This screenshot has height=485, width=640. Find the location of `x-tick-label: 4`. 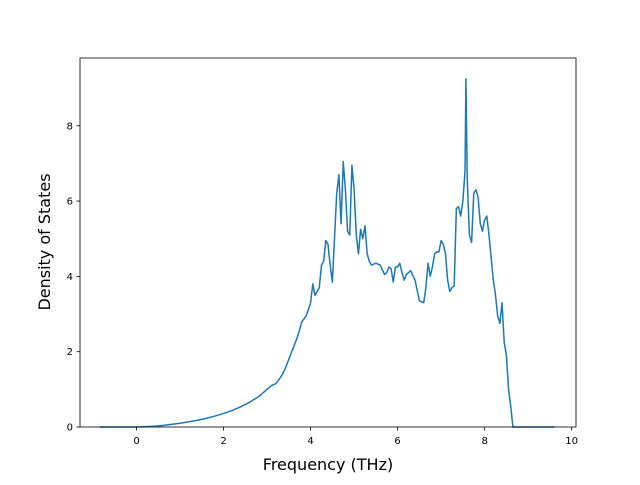

x-tick-label: 4 is located at coordinates (310, 441).